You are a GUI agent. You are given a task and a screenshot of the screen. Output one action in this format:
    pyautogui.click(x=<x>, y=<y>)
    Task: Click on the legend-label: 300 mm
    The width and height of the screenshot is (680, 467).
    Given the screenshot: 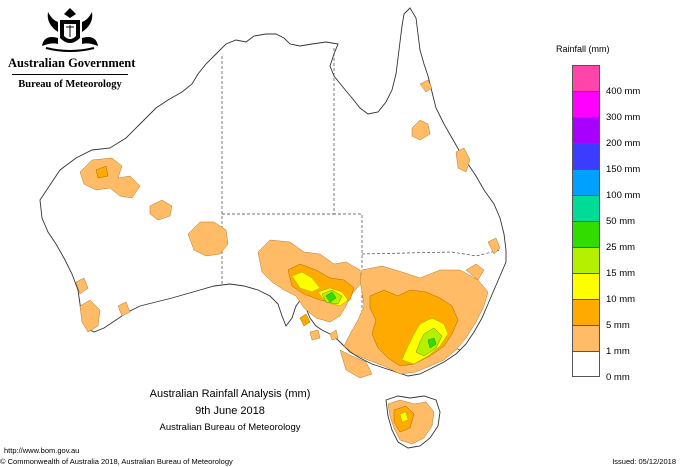 What is the action you would take?
    pyautogui.click(x=623, y=117)
    